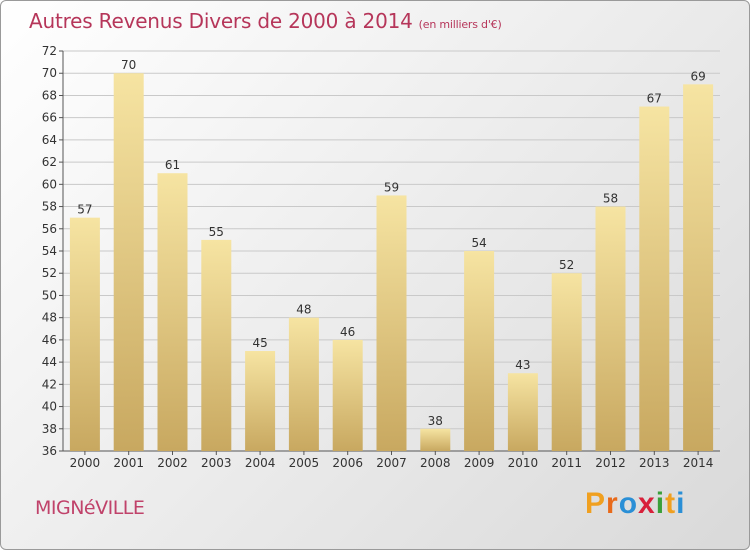 This screenshot has width=750, height=550. What do you see at coordinates (49, 95) in the screenshot?
I see `y-tick-label: 68` at bounding box center [49, 95].